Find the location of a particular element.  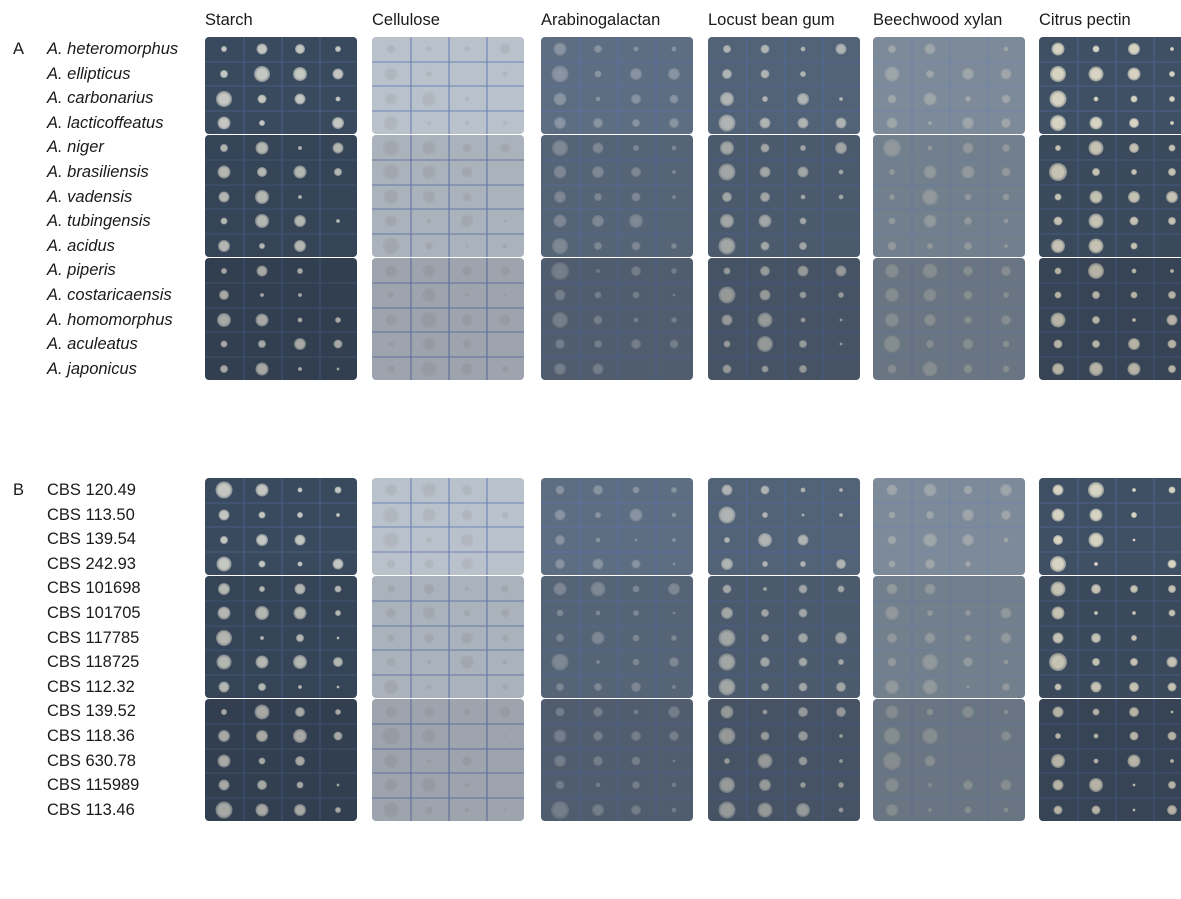

strain-label: CBS 139.54 is located at coordinates (91, 539).